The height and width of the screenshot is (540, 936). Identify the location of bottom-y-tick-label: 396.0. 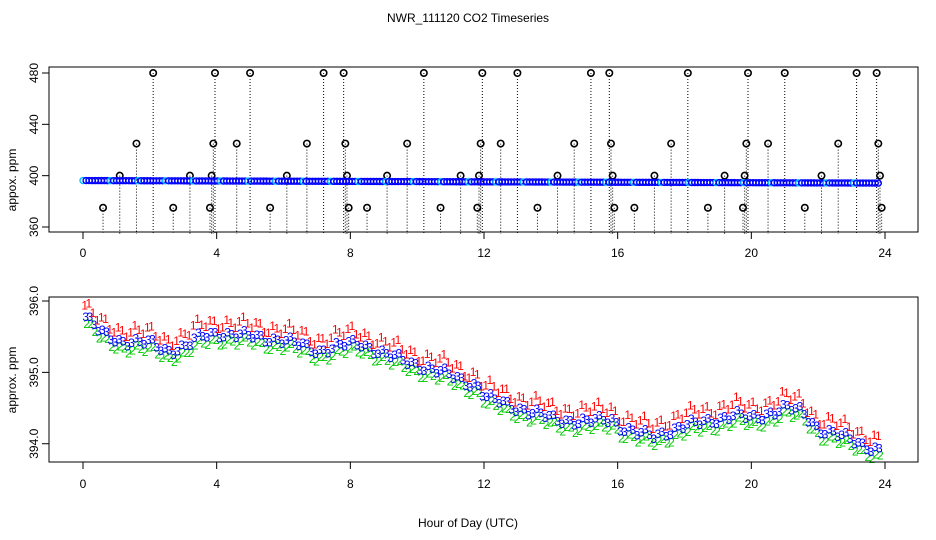
(34, 301).